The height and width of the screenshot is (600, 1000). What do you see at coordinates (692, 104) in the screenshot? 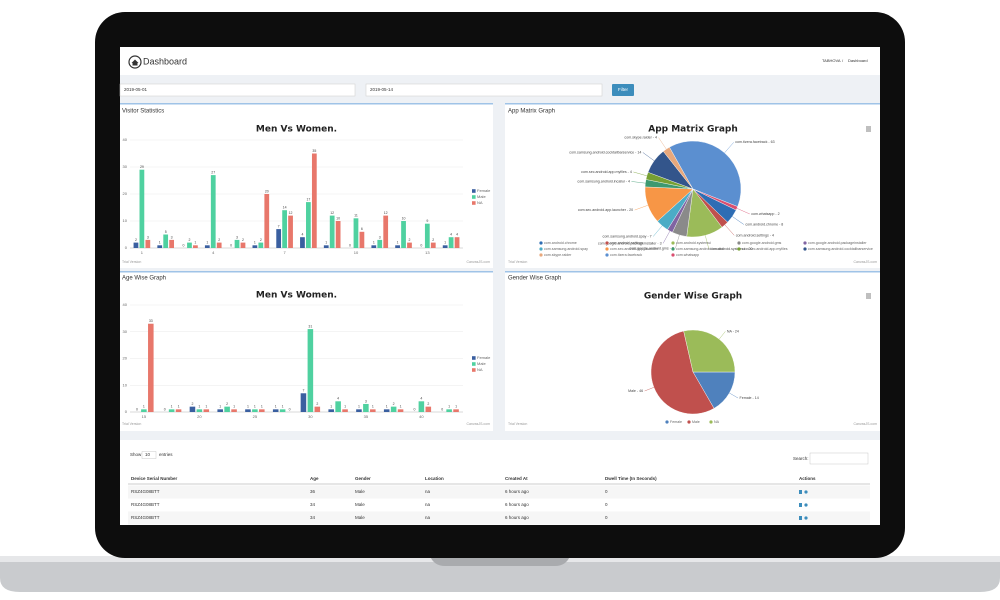
I see `panel-border` at bounding box center [692, 104].